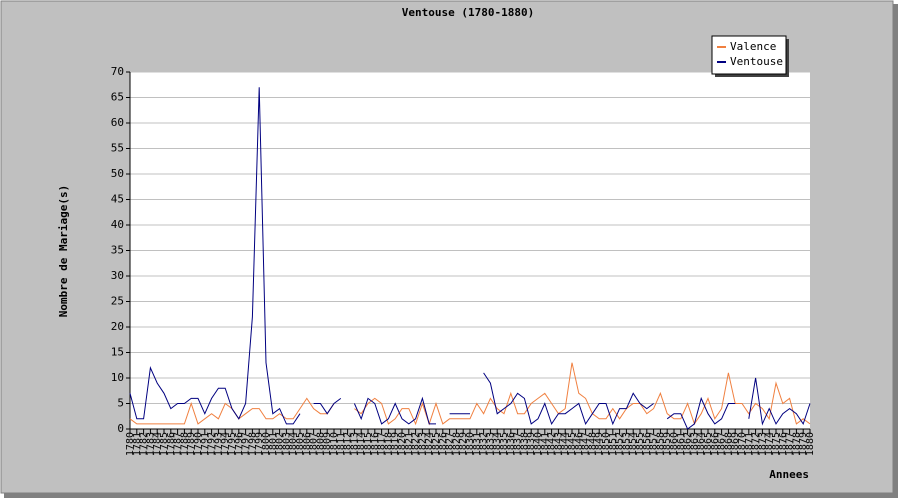 The width and height of the screenshot is (900, 504). I want to click on x-tick-label: 1794, so click(225, 444).